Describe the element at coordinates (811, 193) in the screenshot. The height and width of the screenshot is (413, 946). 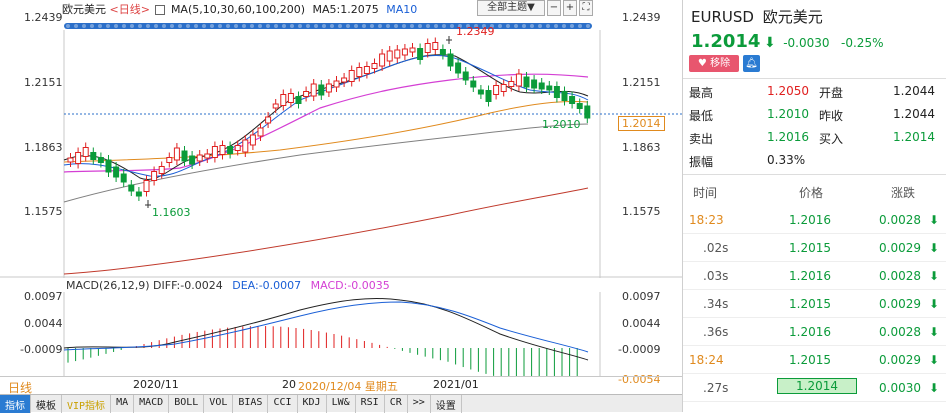
I see `col-price: 价格` at that location.